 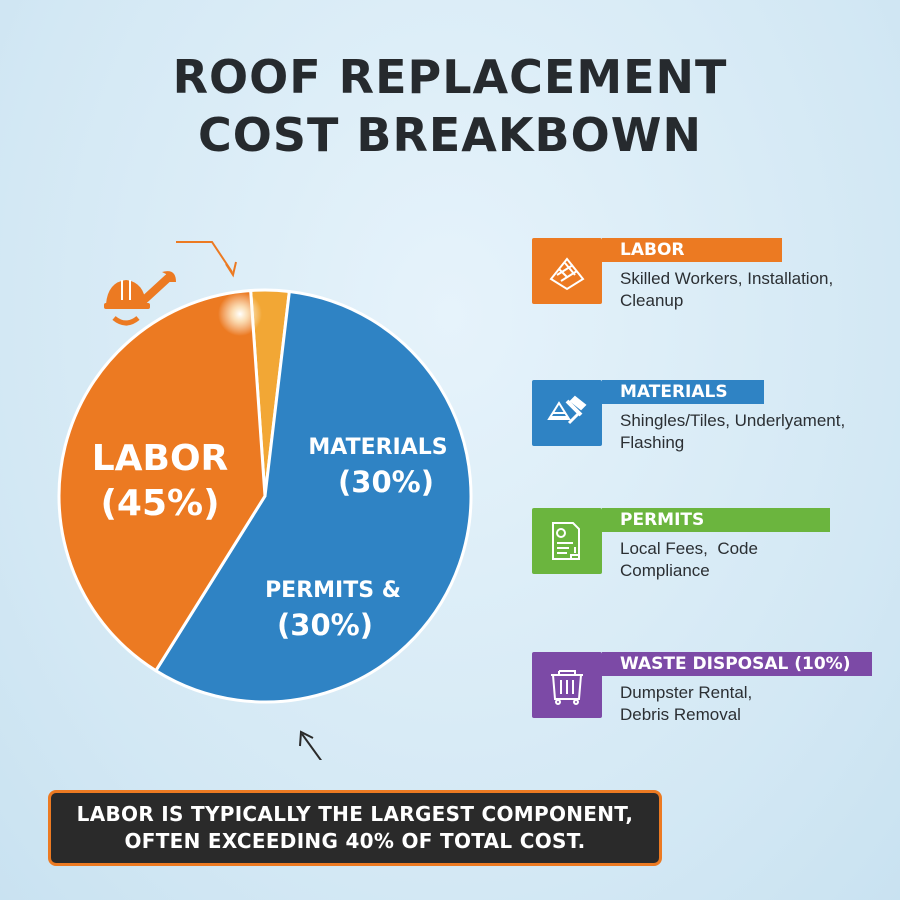 I want to click on legend-desc-waste-line1: Dumpster Rental,, so click(x=686, y=692).